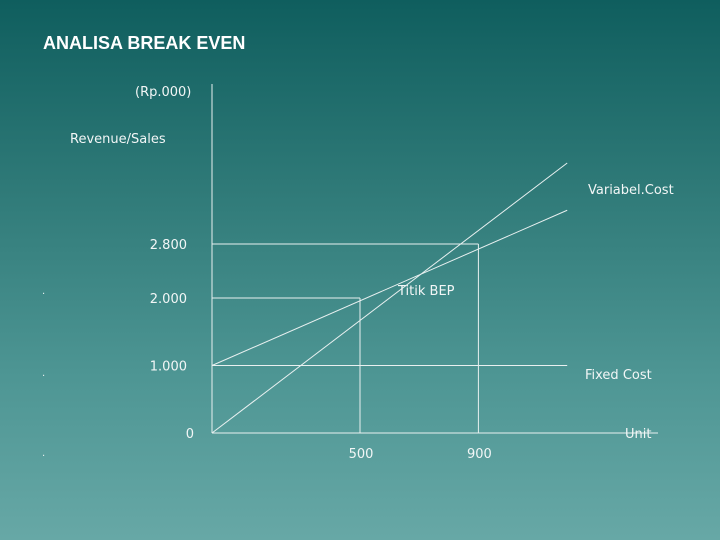  What do you see at coordinates (144, 43) in the screenshot?
I see `slide-title: ANALISA BREAK EVEN` at bounding box center [144, 43].